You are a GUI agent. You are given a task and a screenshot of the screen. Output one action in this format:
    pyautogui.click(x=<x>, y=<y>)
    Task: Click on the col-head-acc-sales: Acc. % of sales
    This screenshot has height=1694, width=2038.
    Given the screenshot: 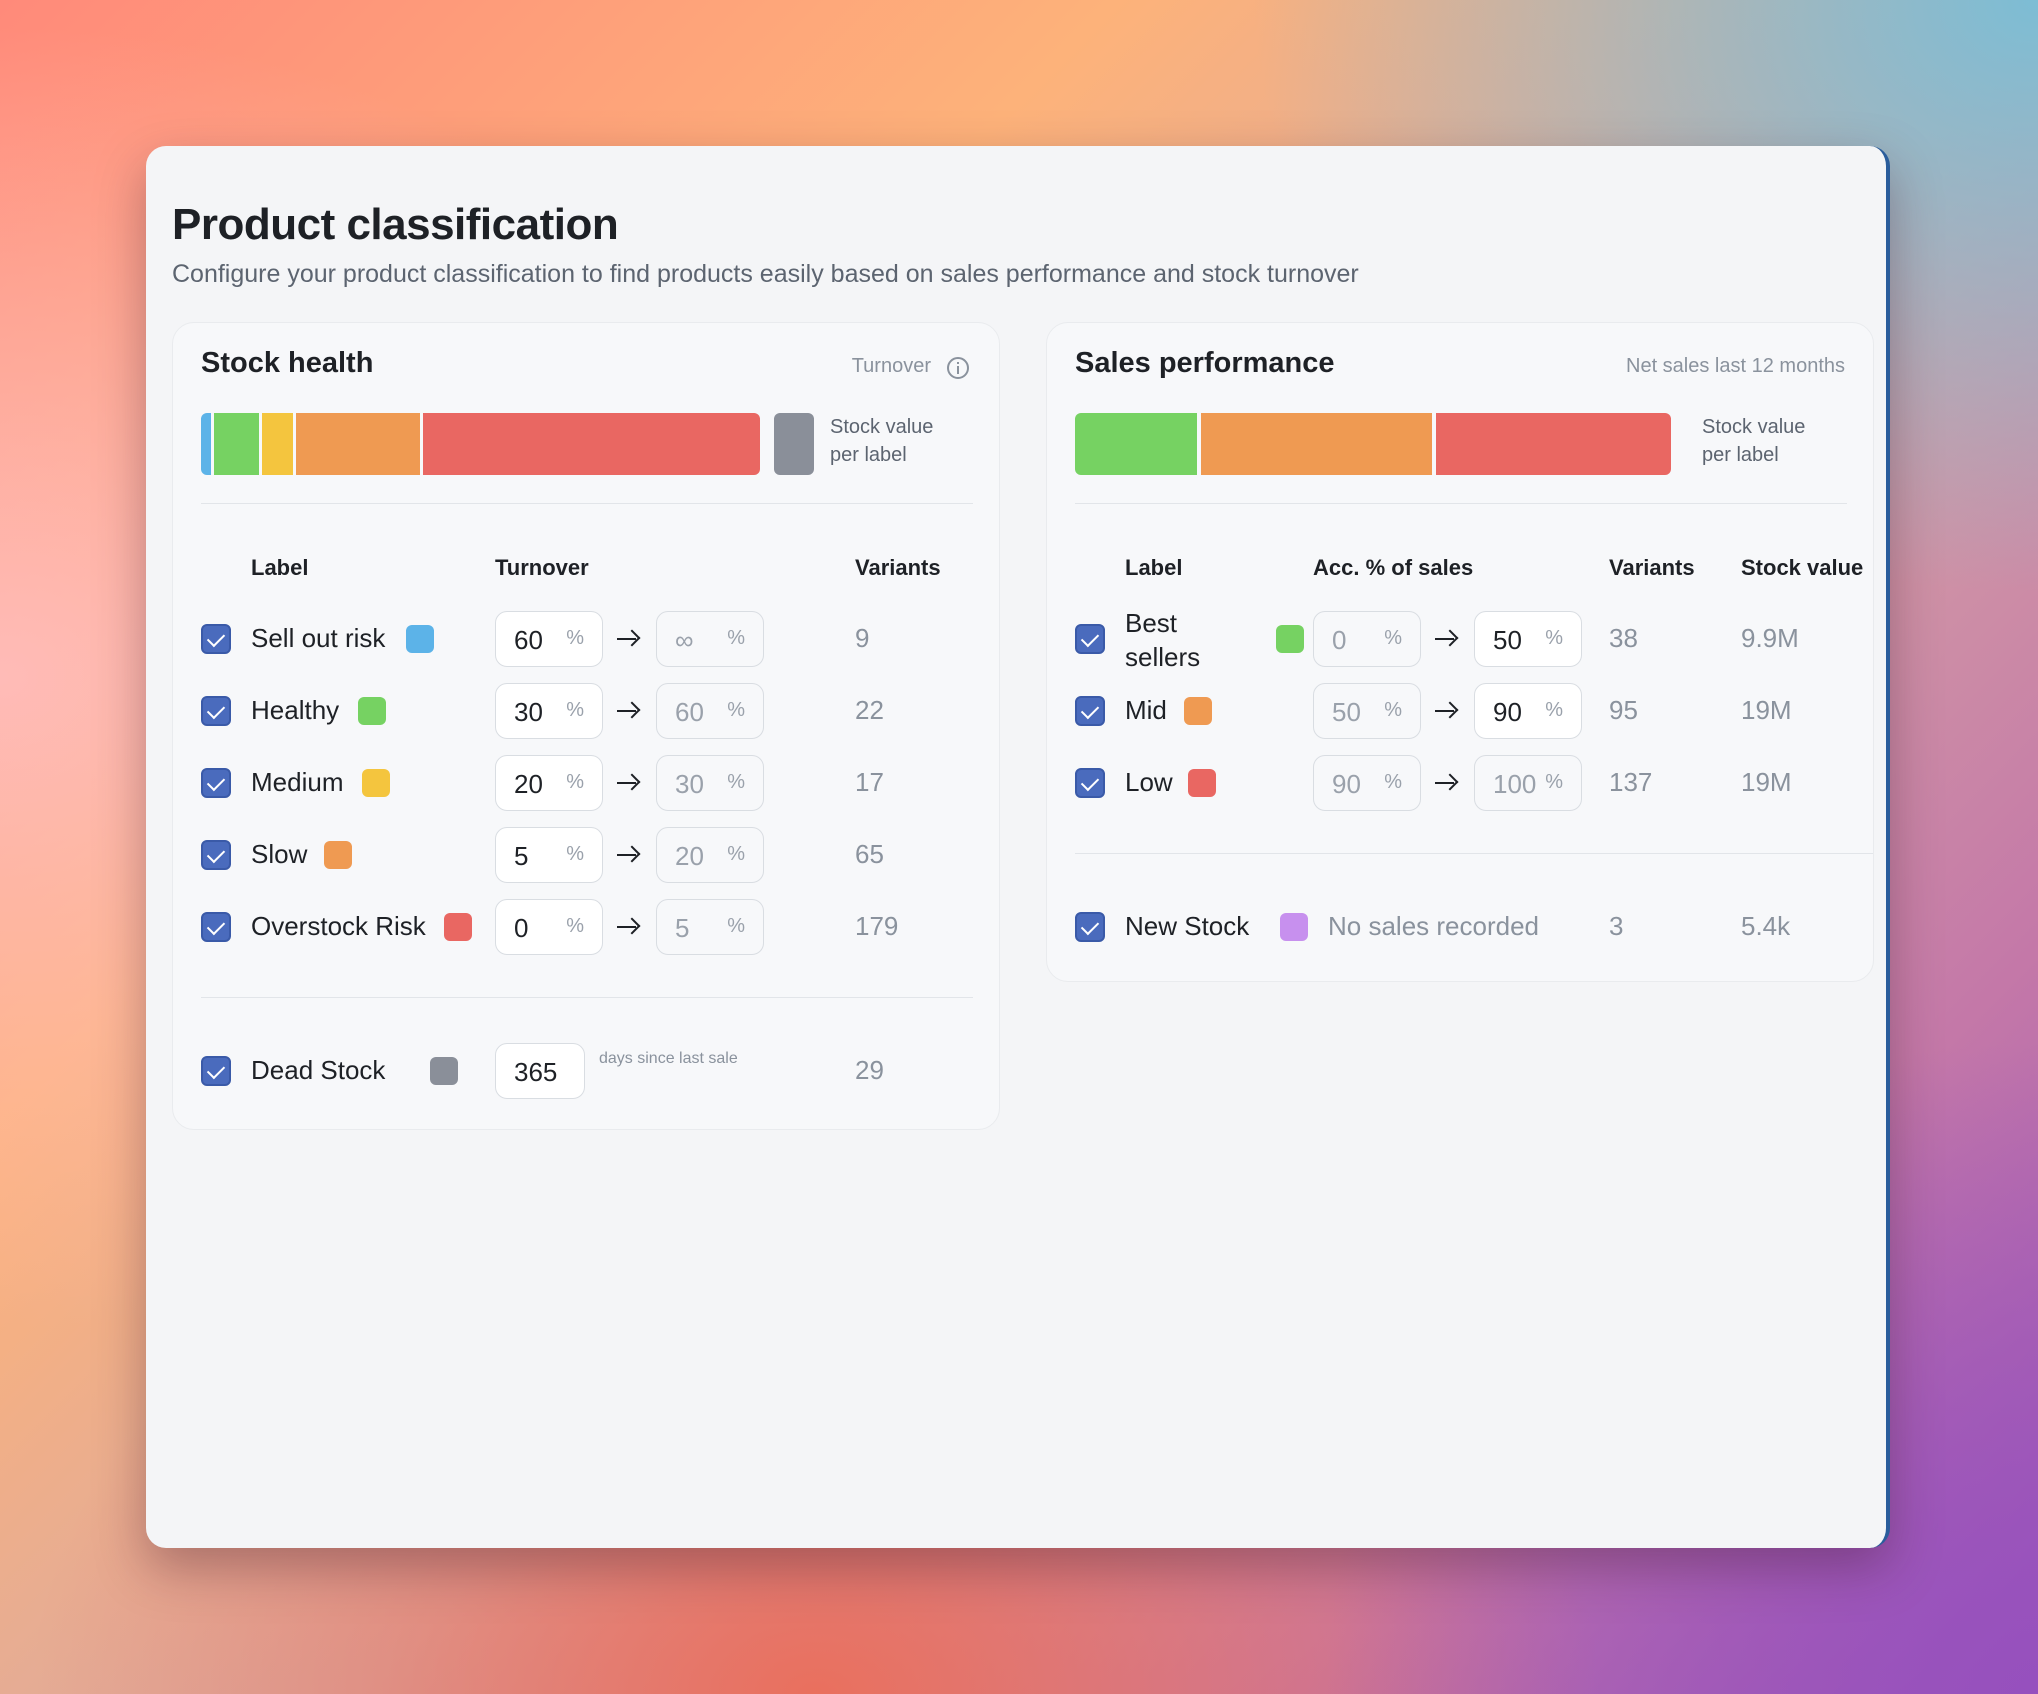 What is the action you would take?
    pyautogui.click(x=1393, y=567)
    